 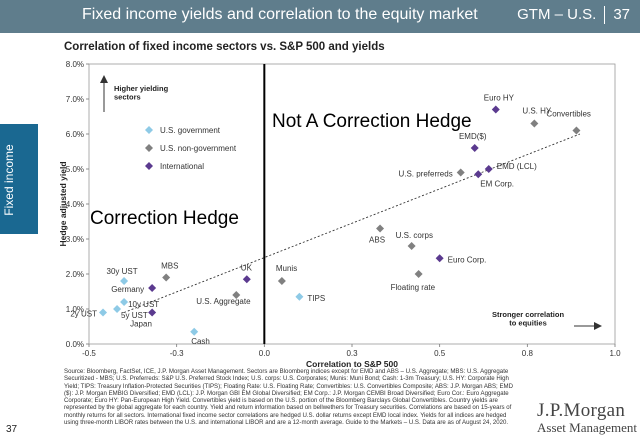 I want to click on point-label: ABS, so click(x=377, y=240).